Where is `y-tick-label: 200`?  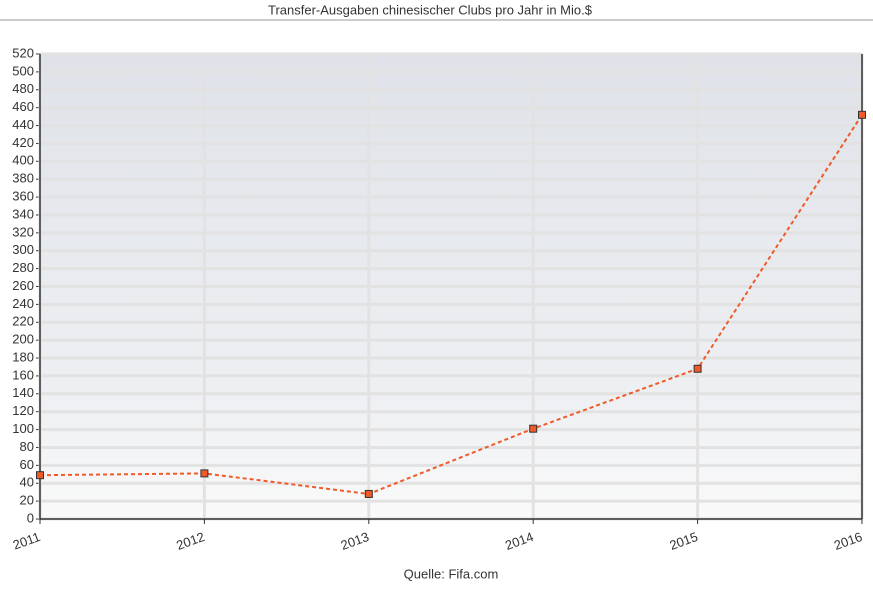
y-tick-label: 200 is located at coordinates (23, 339).